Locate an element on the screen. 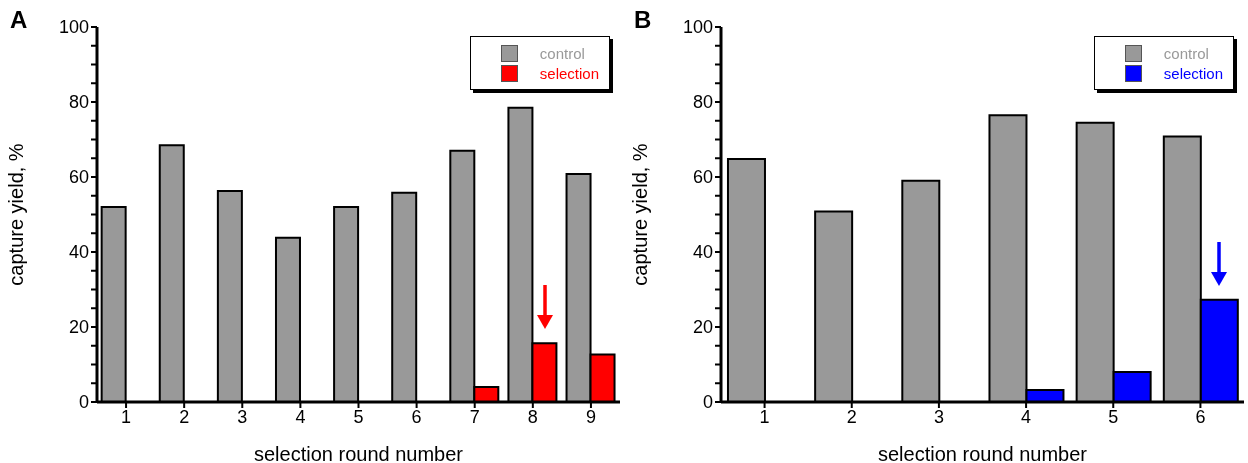  chart-title: A is located at coordinates (19, 20).